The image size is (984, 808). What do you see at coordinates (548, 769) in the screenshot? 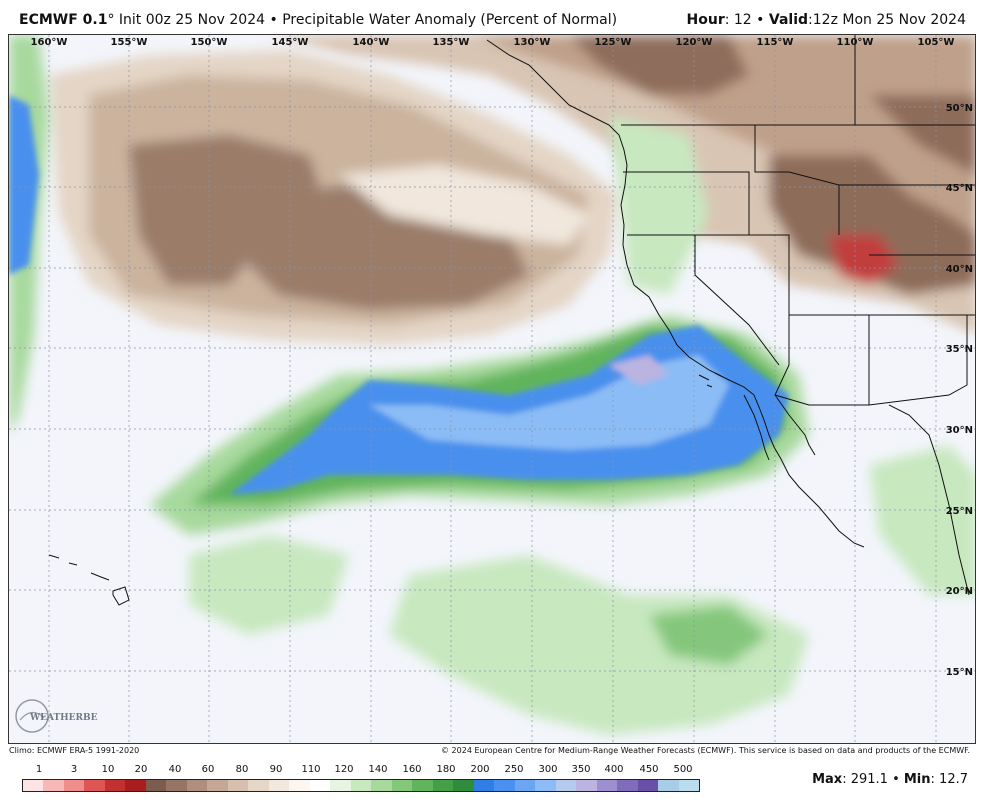
I see `legend-label: 300` at bounding box center [548, 769].